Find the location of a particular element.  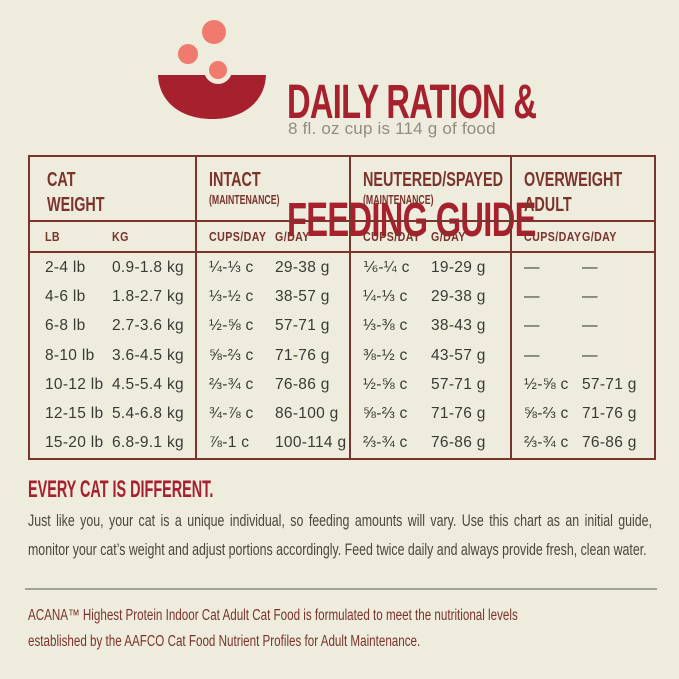

table-cell: 38-43 g is located at coordinates (458, 326).